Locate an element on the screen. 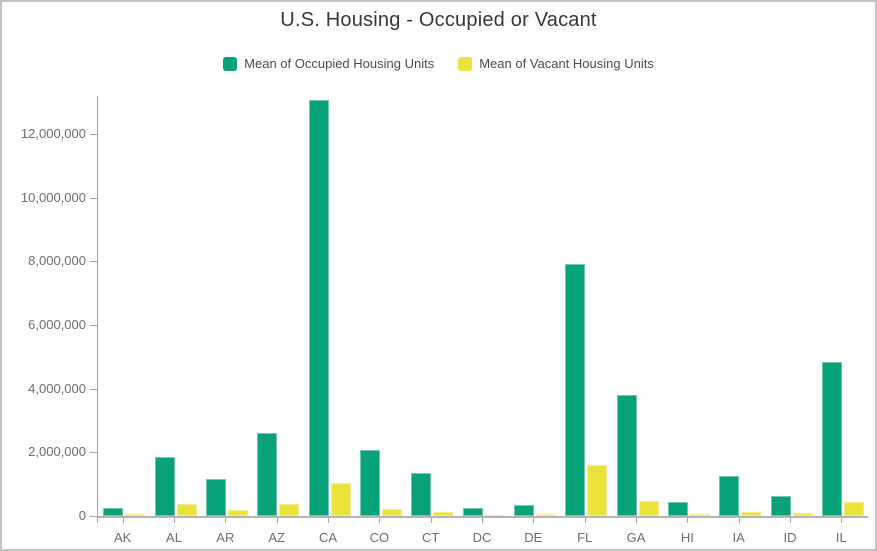  y-axis-label: 10,000,000 is located at coordinates (53, 197).